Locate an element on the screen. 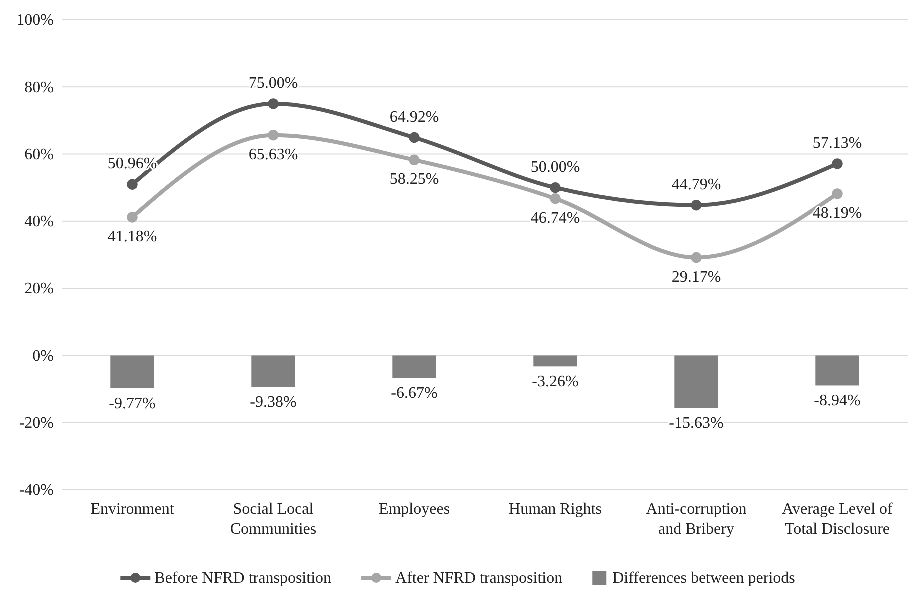 Image resolution: width=916 pixels, height=596 pixels. x-tick-label: Employees is located at coordinates (414, 509).